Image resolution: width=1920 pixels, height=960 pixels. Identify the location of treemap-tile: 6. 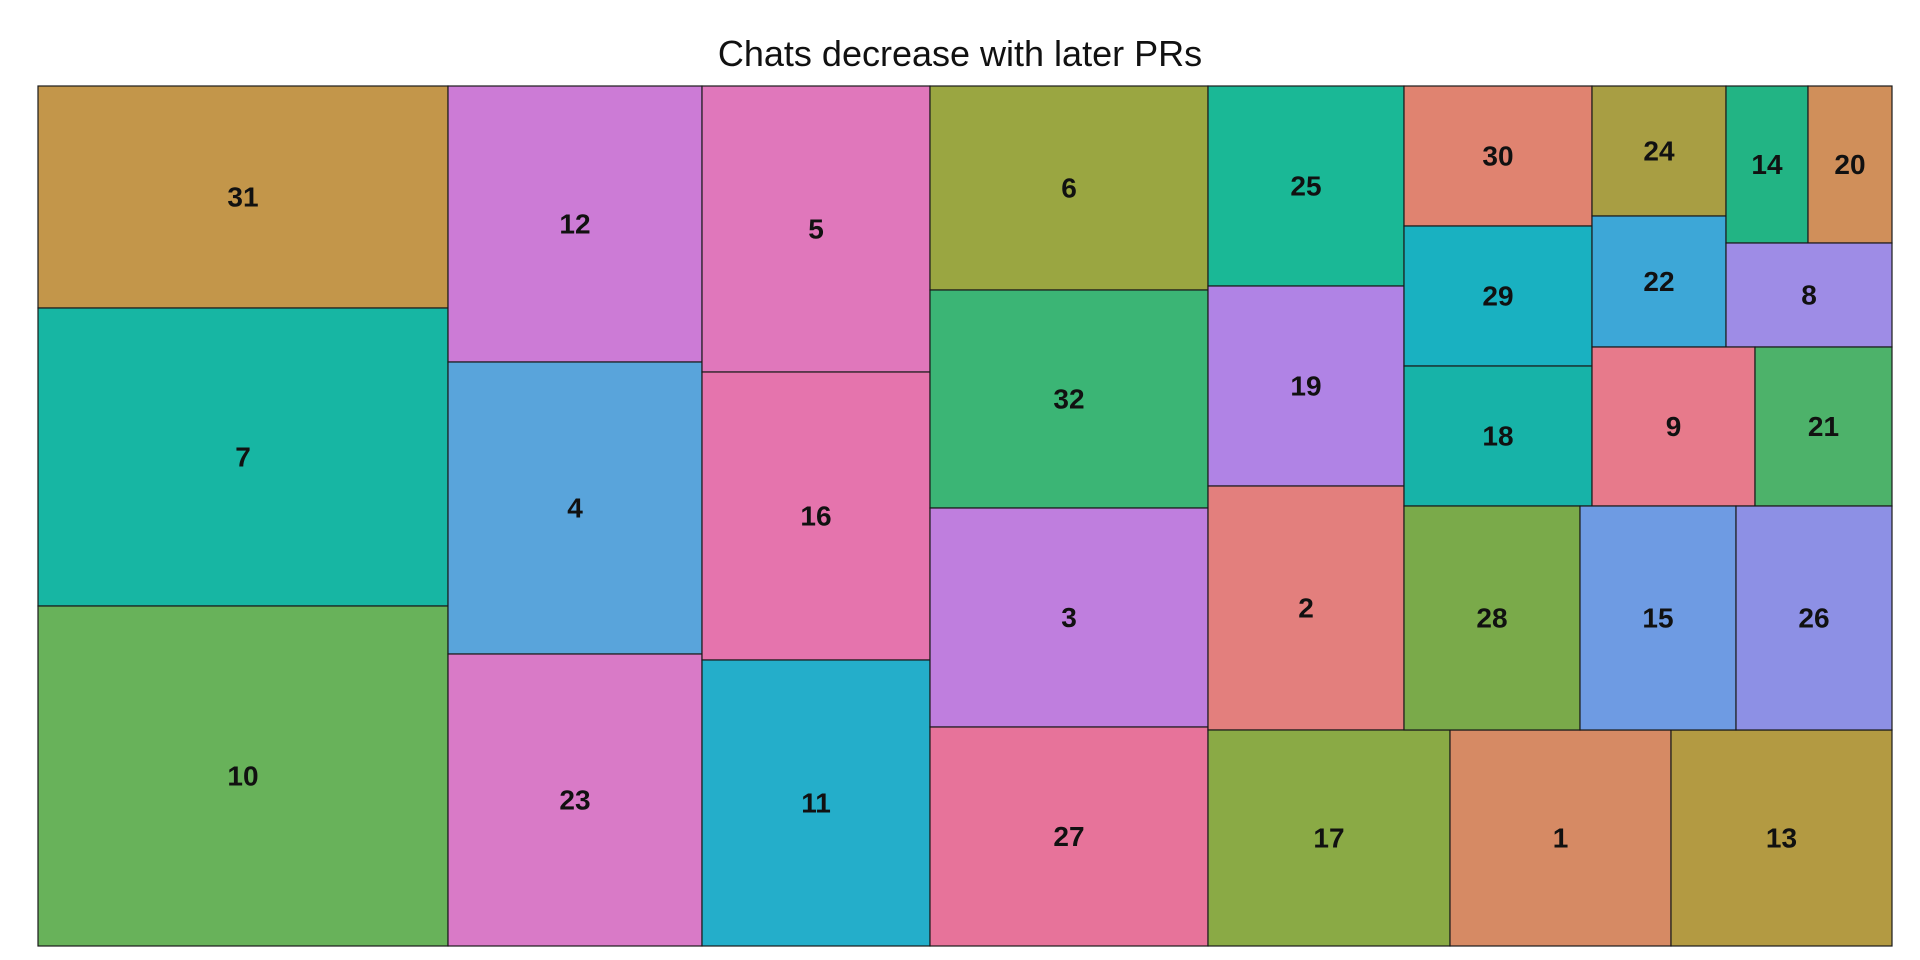
(1069, 188).